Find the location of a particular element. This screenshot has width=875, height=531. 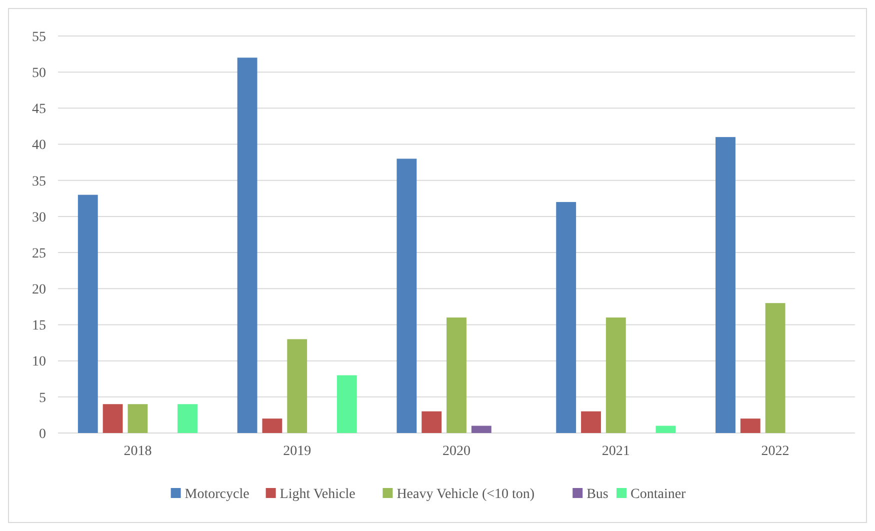

y-tick-label: 25 is located at coordinates (39, 254).